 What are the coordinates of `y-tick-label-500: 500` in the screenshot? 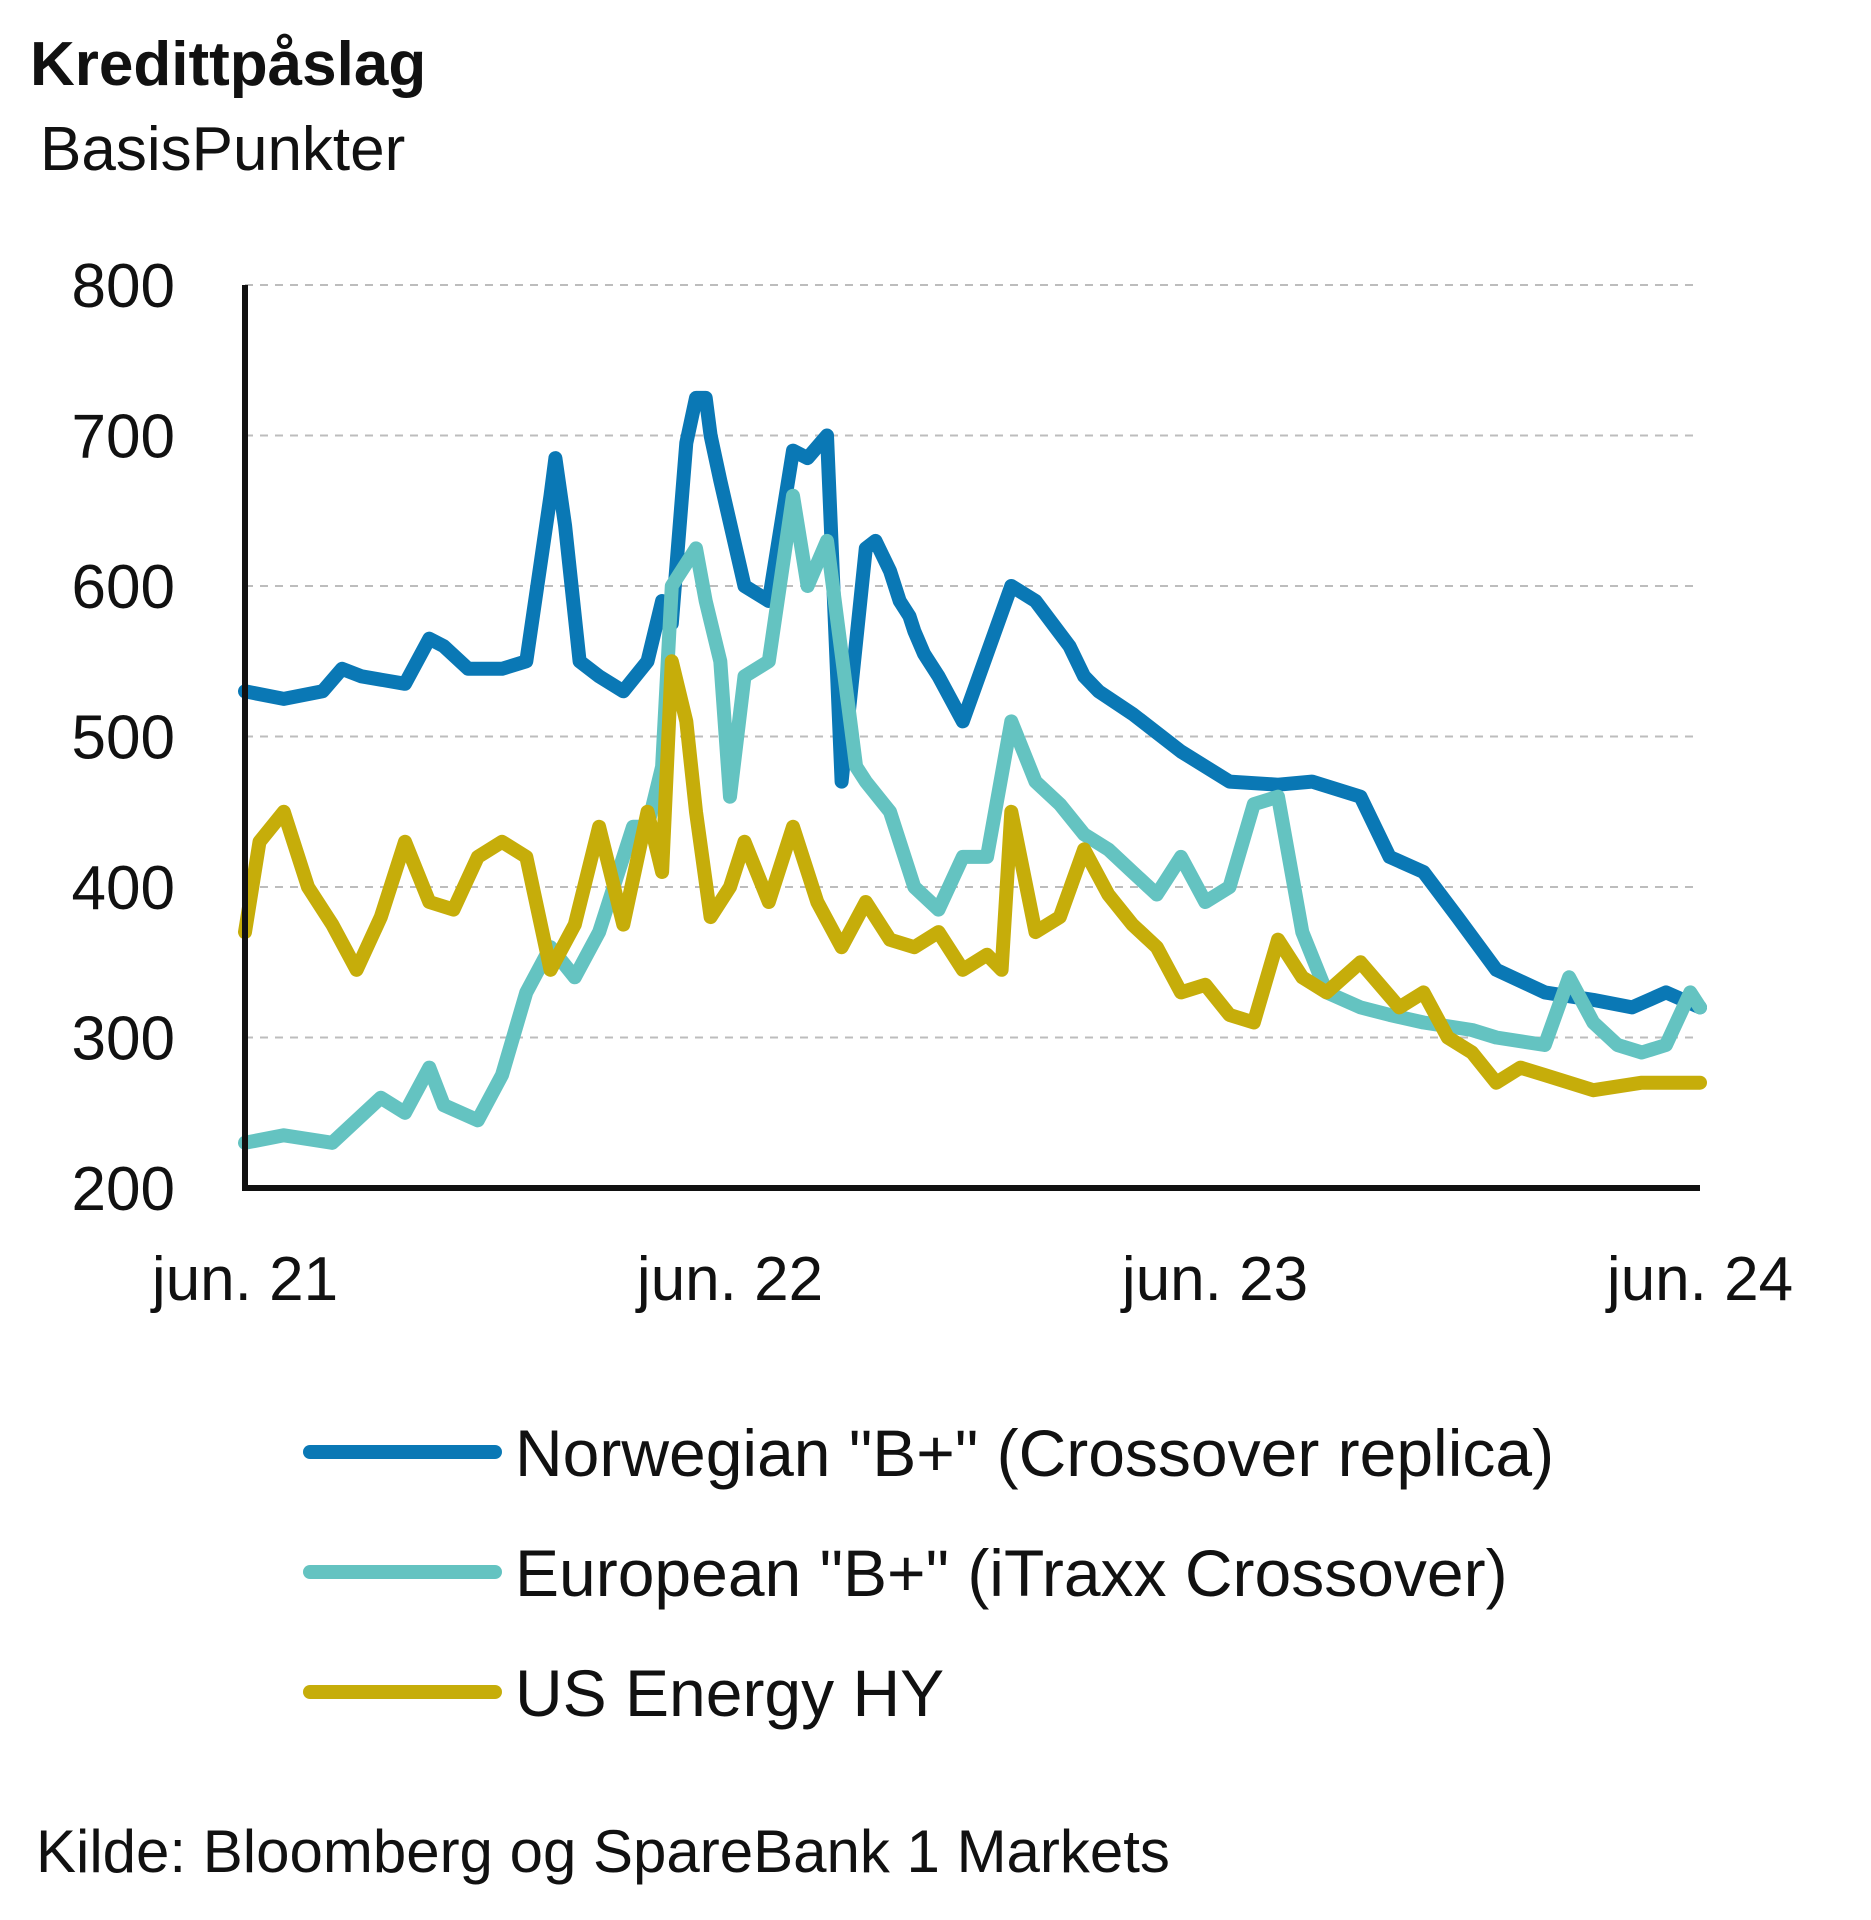 It's located at (123, 738).